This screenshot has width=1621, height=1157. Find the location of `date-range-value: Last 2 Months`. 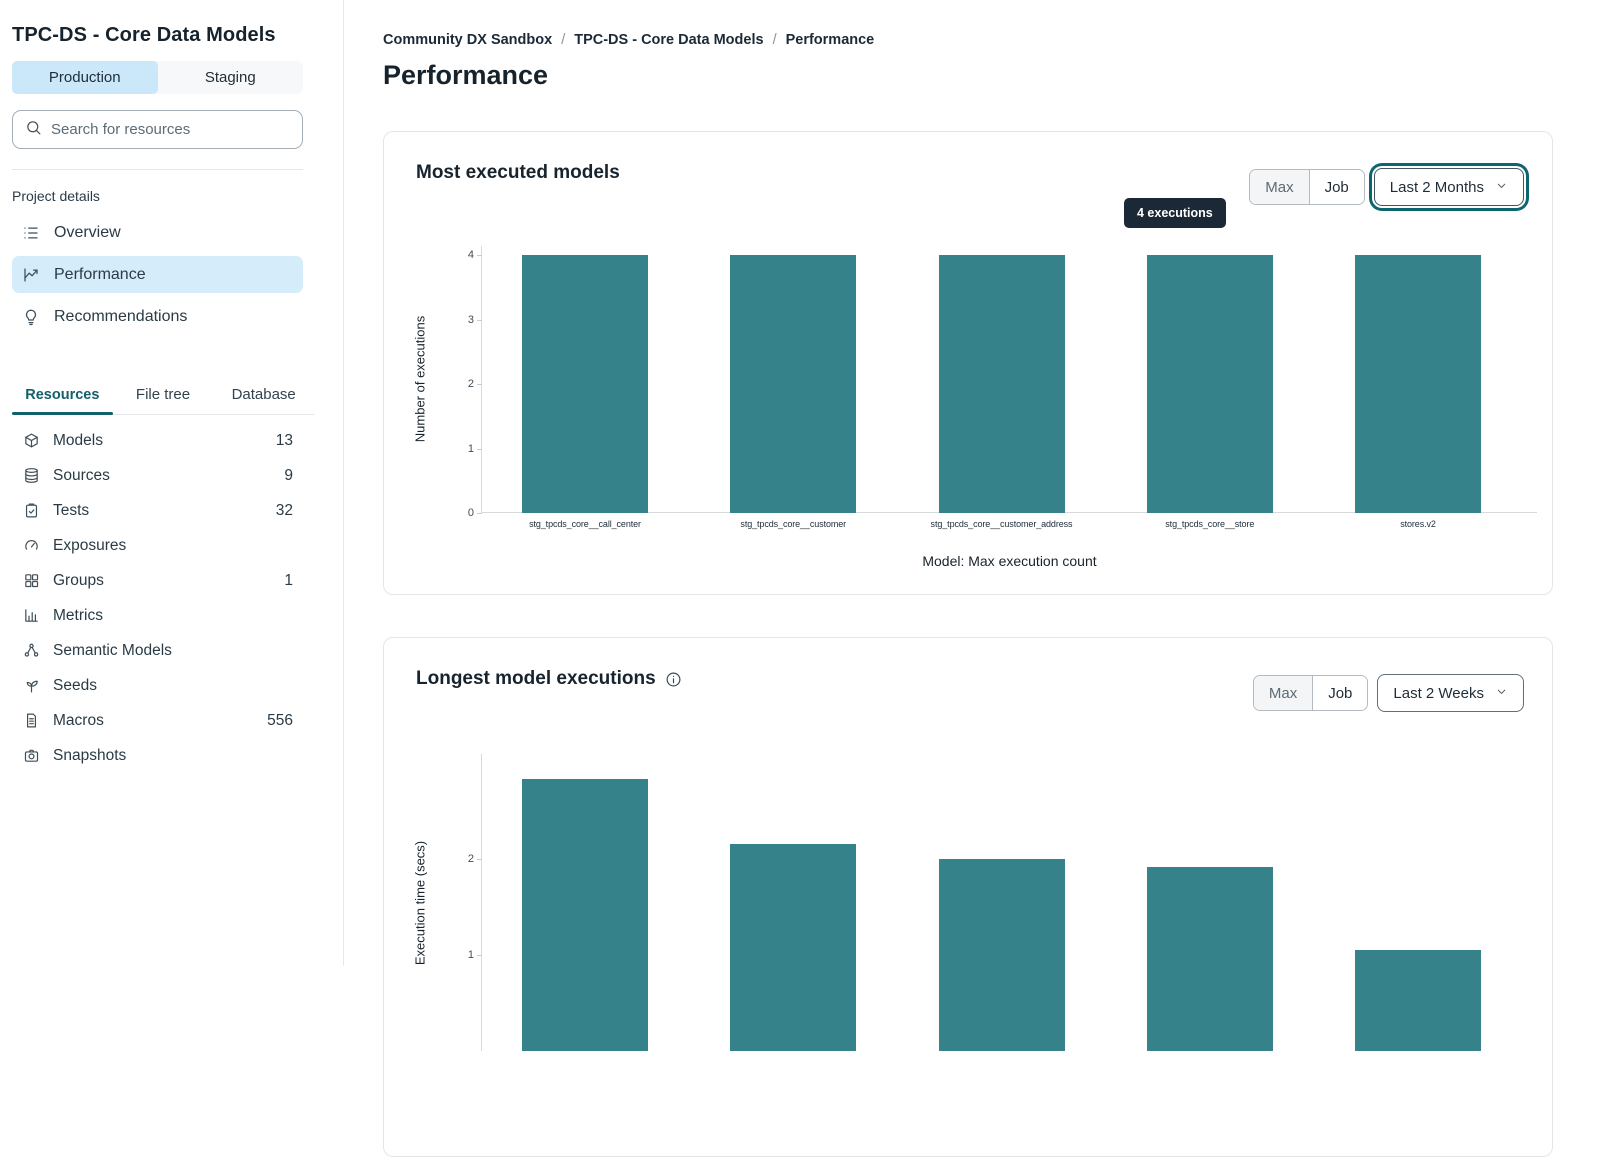

date-range-value: Last 2 Months is located at coordinates (1437, 187).